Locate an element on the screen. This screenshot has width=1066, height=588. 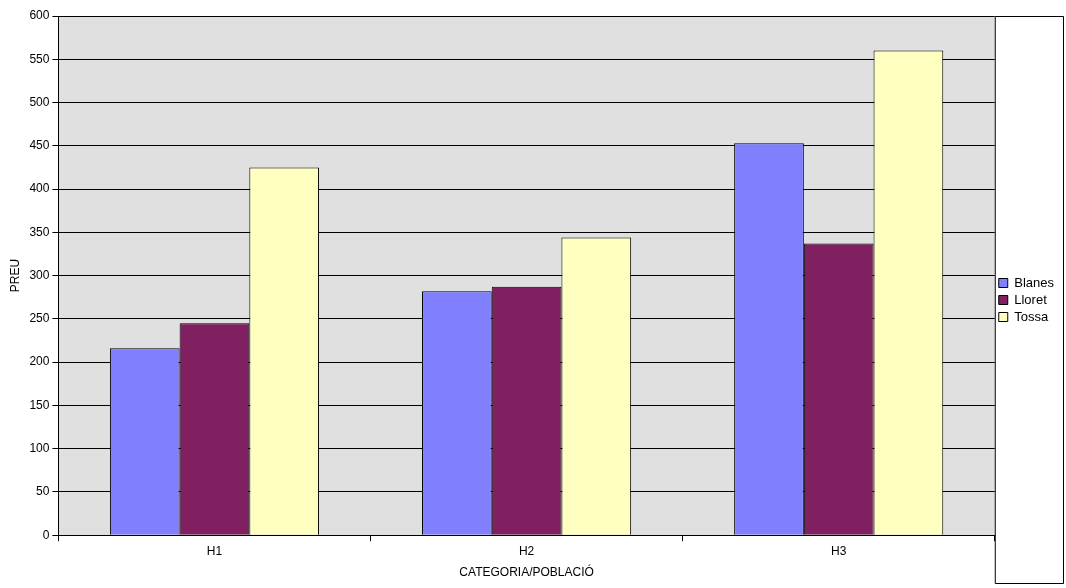
y-tick-label: 600 is located at coordinates (39, 15).